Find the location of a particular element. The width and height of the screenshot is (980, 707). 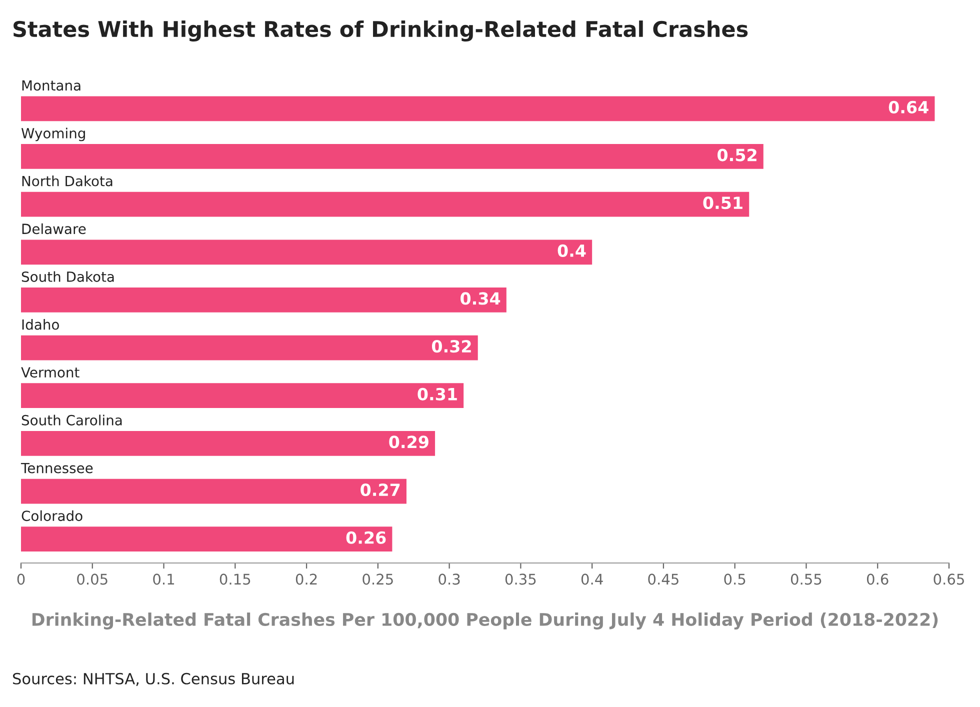

x-tick-label: 0.25 is located at coordinates (377, 579).